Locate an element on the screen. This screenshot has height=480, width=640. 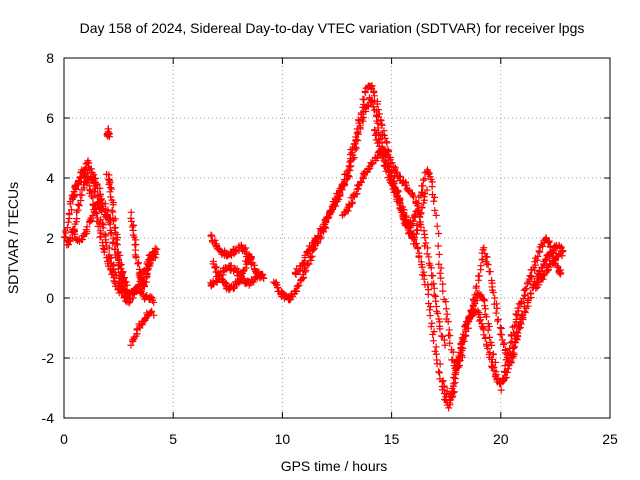
x-tick-label: 20 is located at coordinates (501, 439).